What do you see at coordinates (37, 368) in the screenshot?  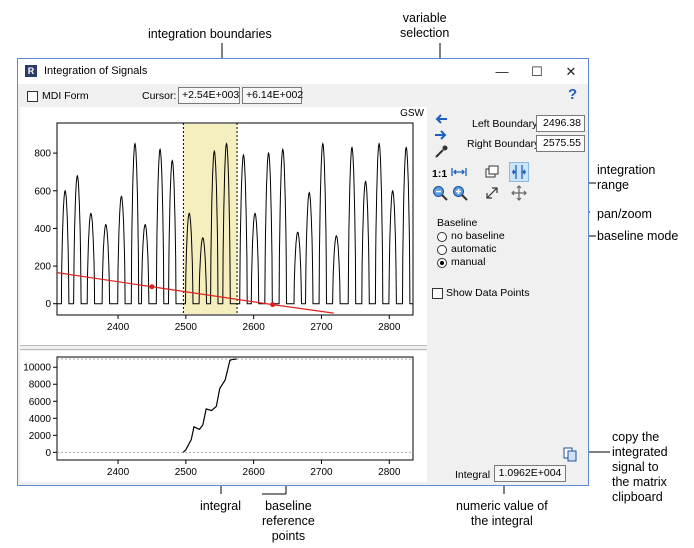 I see `y-tick-label: 10000` at bounding box center [37, 368].